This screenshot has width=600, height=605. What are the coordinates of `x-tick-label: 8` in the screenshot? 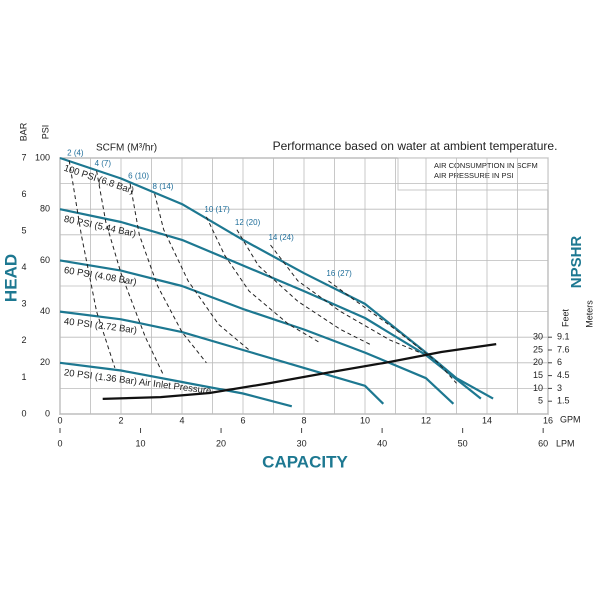 It's located at (303, 420).